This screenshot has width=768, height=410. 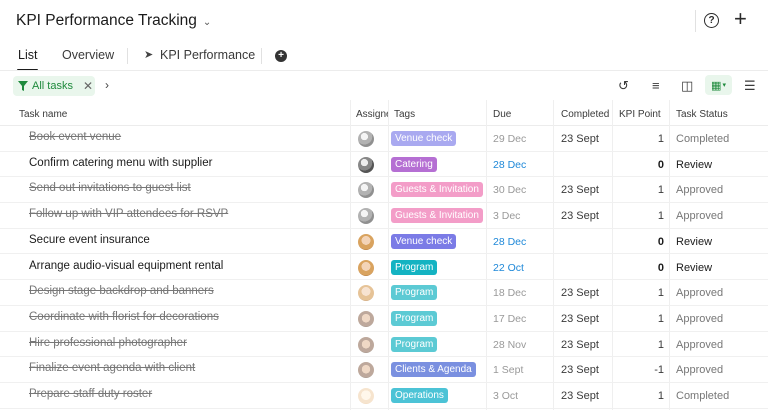 I want to click on task-name: Send out invitations to guest list, so click(x=110, y=188).